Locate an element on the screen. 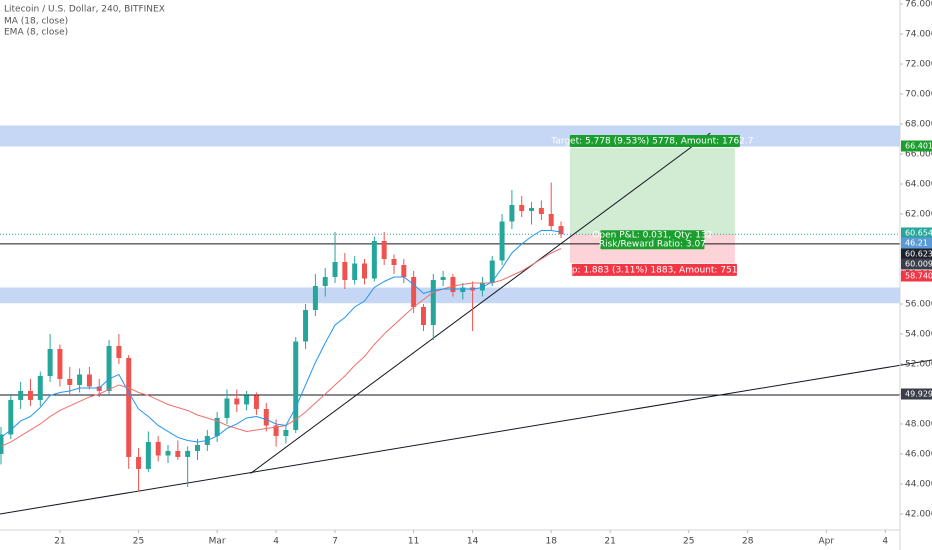 The width and height of the screenshot is (932, 550). x-tick-label: Apr is located at coordinates (827, 542).